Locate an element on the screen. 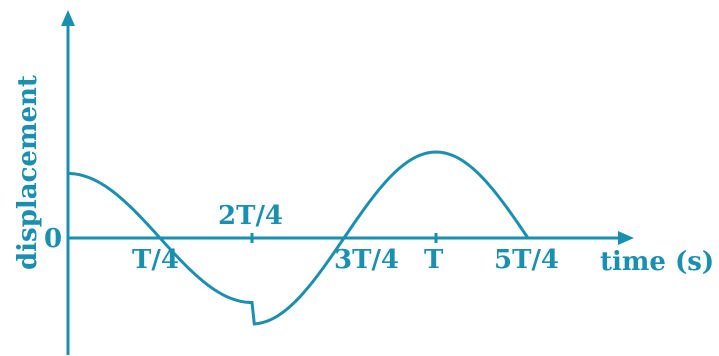 The height and width of the screenshot is (356, 719). x-tick-label: T/4 is located at coordinates (155, 260).